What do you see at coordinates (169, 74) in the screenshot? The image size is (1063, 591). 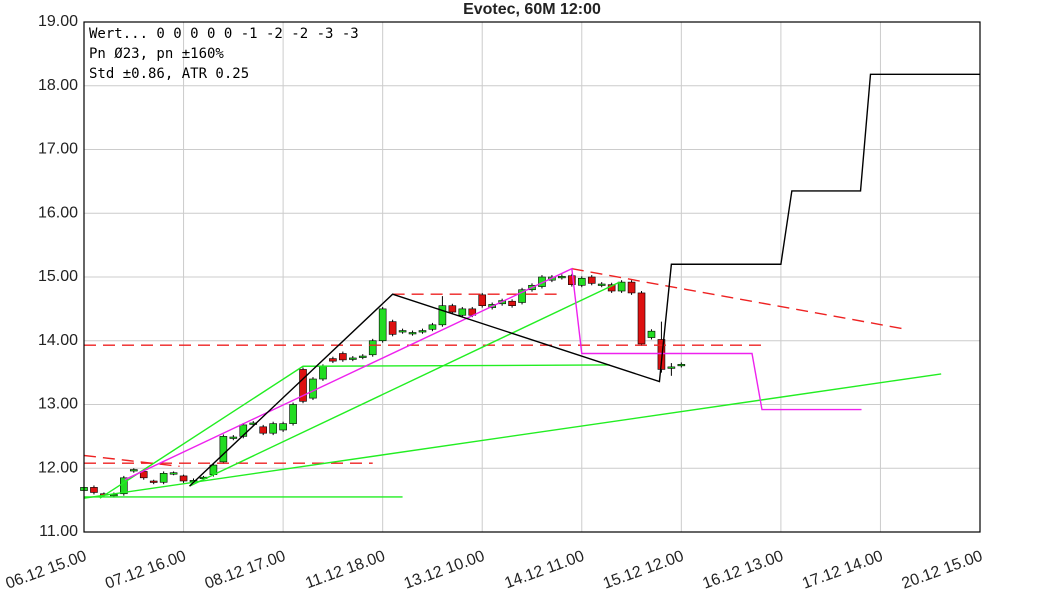 I see `info-line: Std ±0.86, ATR 0.25` at bounding box center [169, 74].